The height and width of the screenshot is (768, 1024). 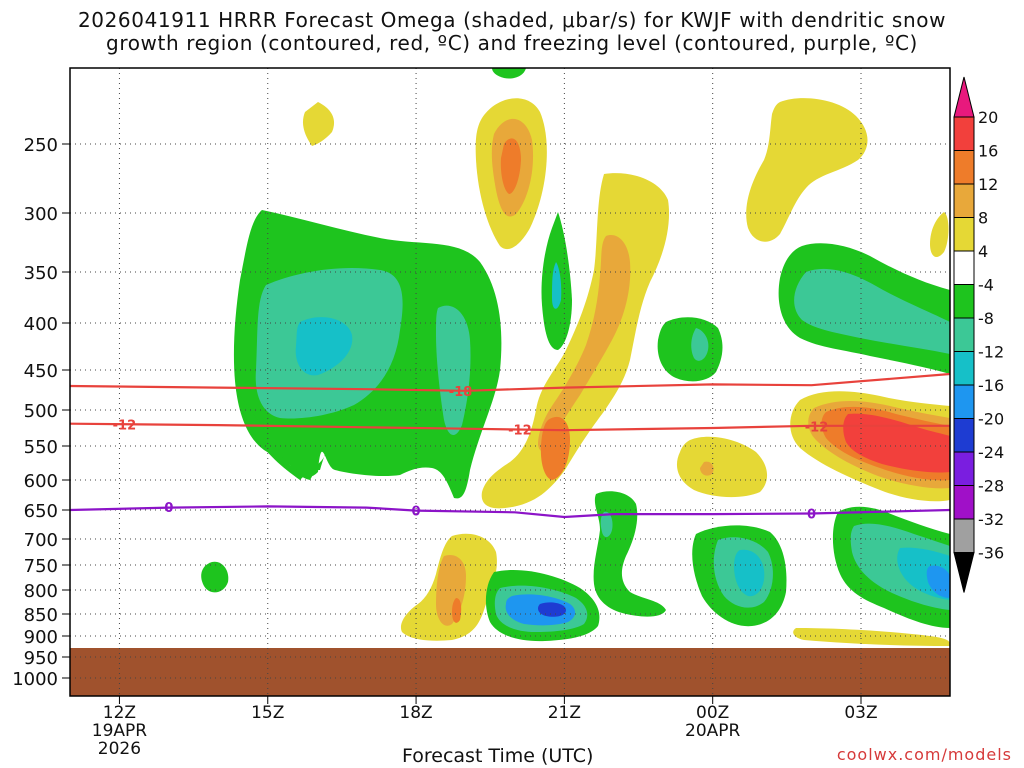 I want to click on x-tick-date-label: 19APR, so click(x=120, y=731).